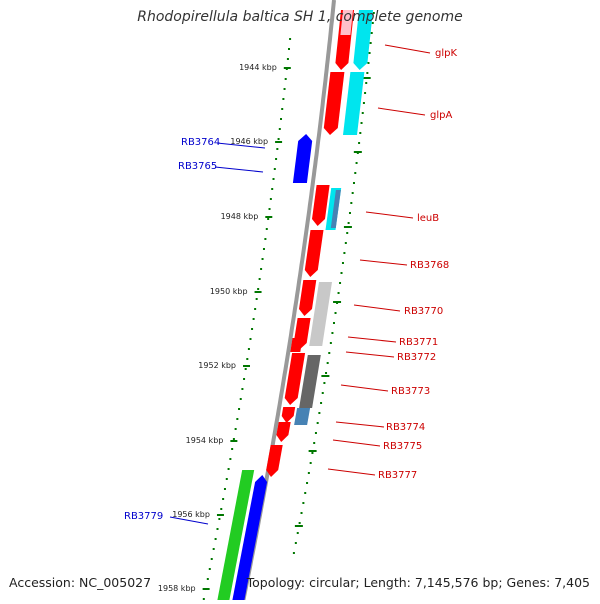 This screenshot has width=600, height=604. What do you see at coordinates (446, 53) in the screenshot?
I see `gene-label: glpK` at bounding box center [446, 53].